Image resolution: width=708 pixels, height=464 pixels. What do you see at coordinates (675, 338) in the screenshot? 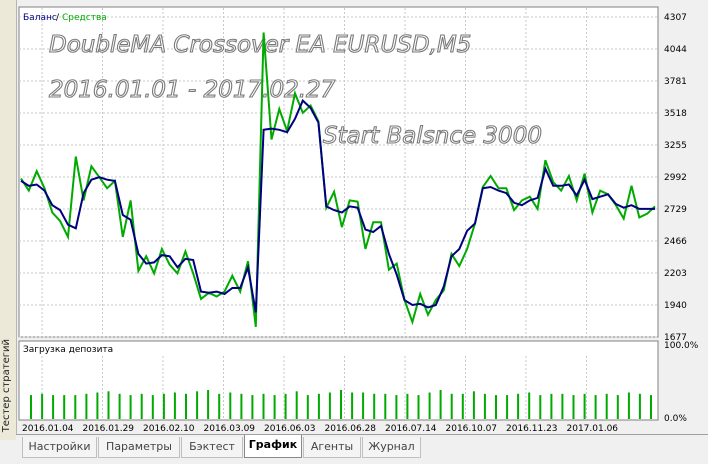
I see `y-tick-label: 1677` at bounding box center [675, 338].